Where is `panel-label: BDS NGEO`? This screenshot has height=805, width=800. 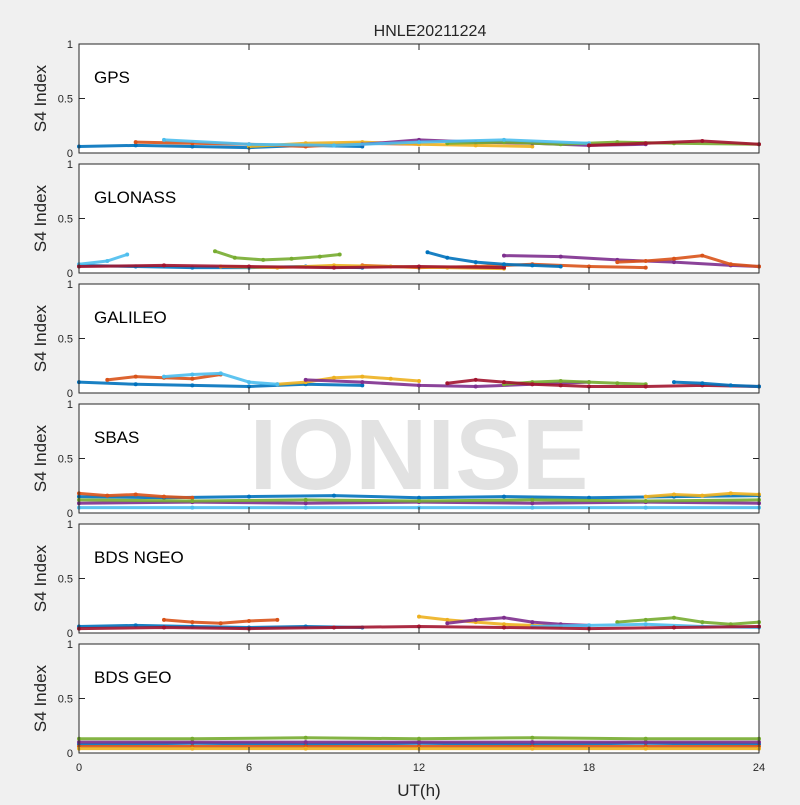
panel-label: BDS NGEO is located at coordinates (139, 557).